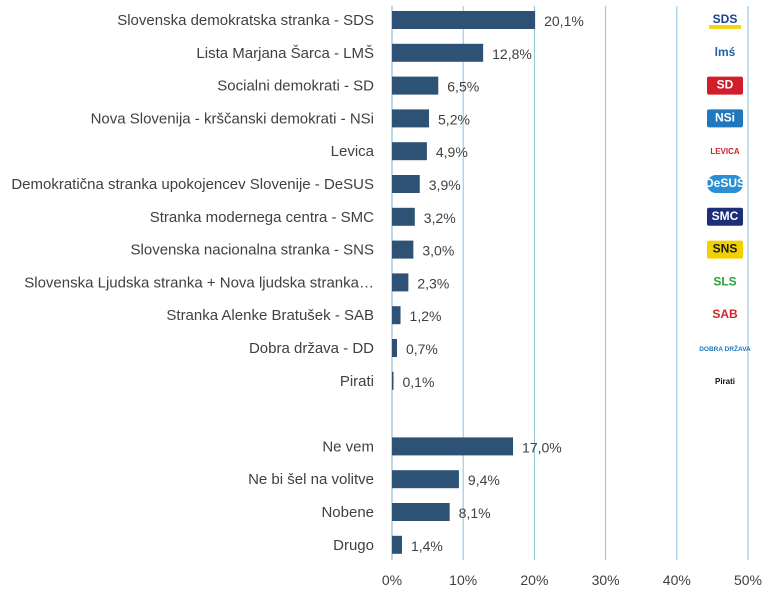 The height and width of the screenshot is (590, 768). I want to click on party-logo-icon: SLS, so click(724, 281).